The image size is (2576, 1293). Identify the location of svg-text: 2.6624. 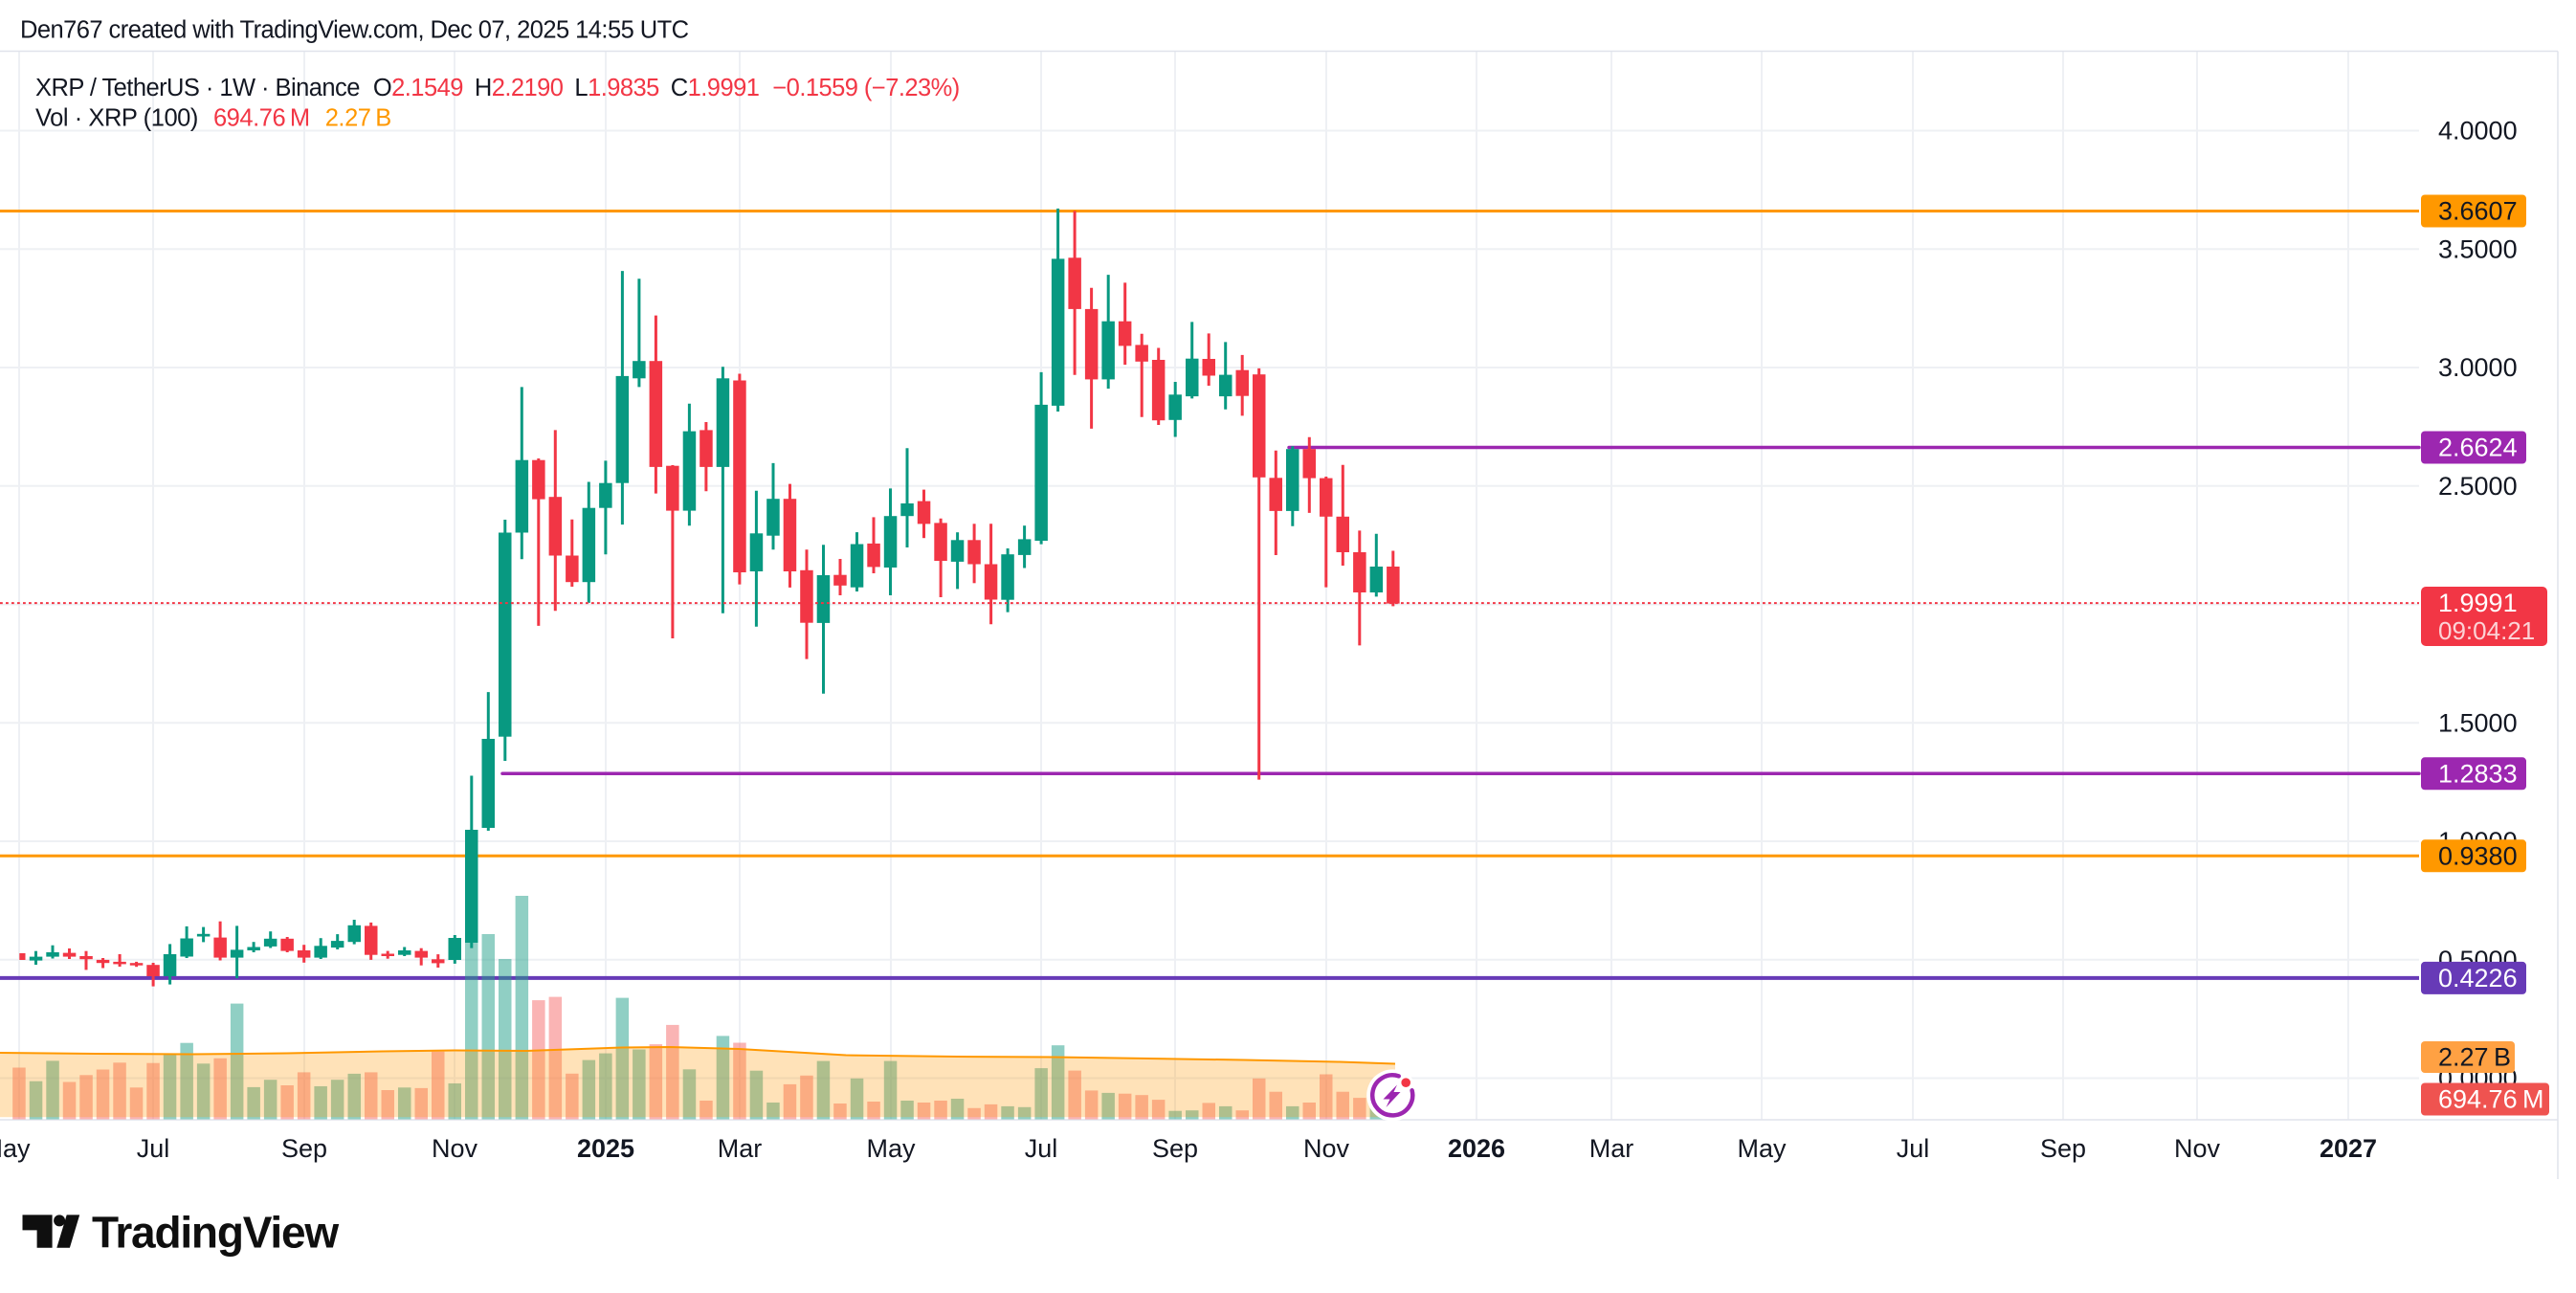
(2478, 448).